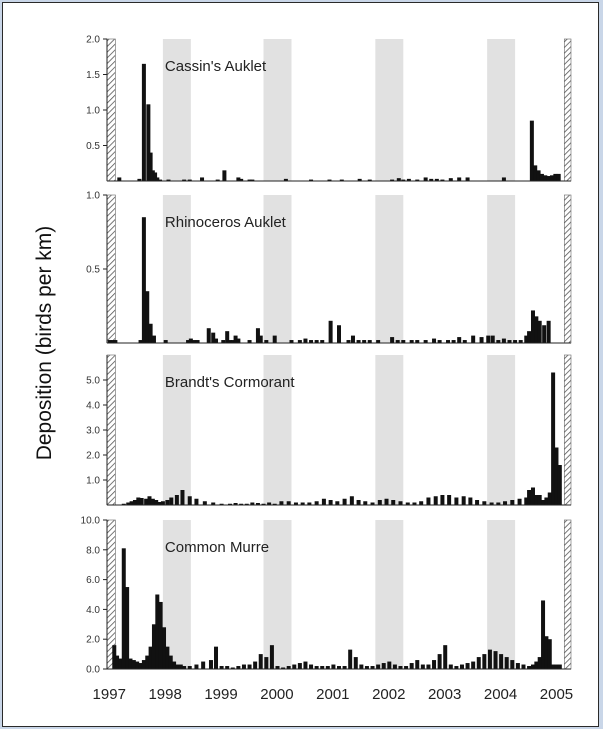 This screenshot has width=603, height=729. What do you see at coordinates (93, 431) in the screenshot?
I see `y-tick-label: 3.0` at bounding box center [93, 431].